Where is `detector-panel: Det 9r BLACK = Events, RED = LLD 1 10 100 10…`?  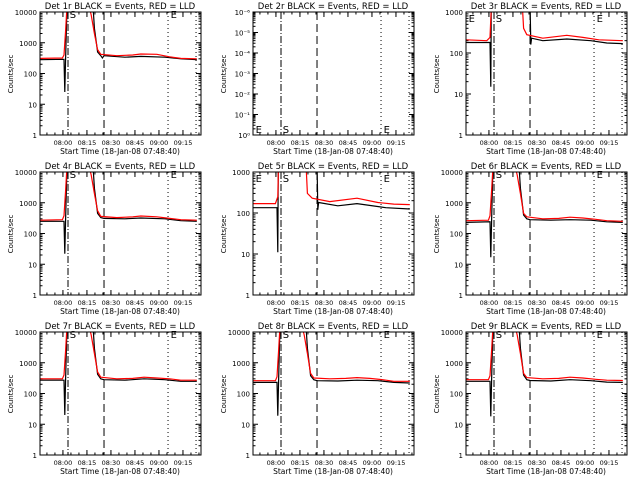 detector-panel: Det 9r BLACK = Events, RED = LLD 1 10 100 10… is located at coordinates (532, 400).